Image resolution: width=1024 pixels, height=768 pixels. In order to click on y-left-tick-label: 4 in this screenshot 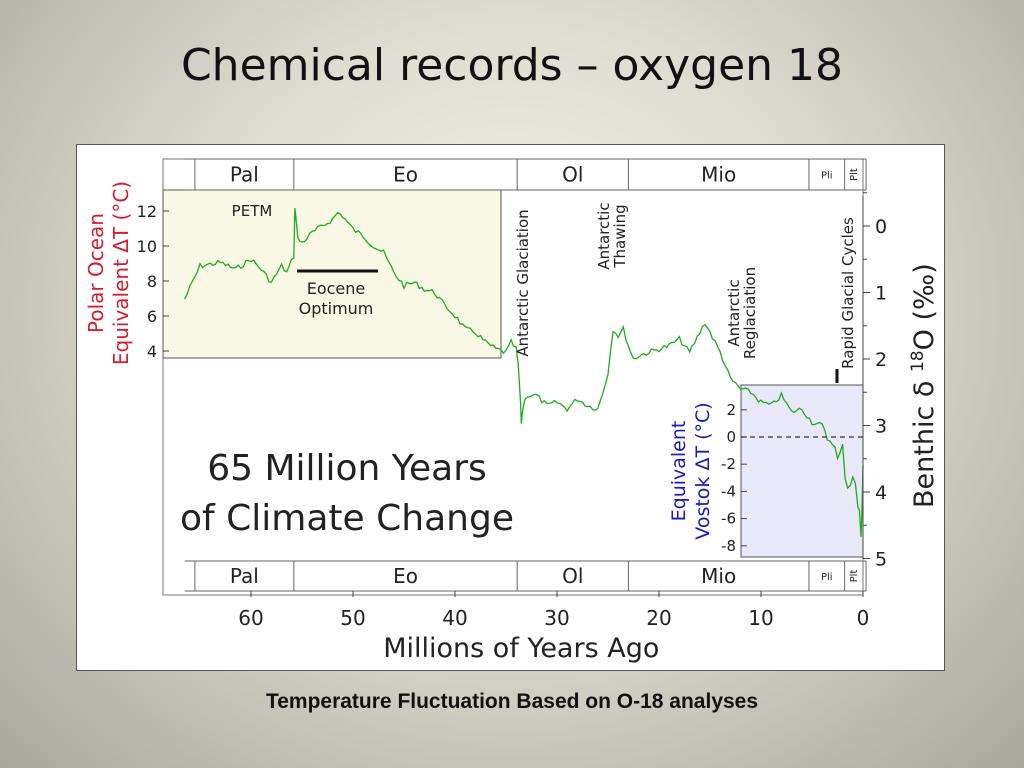, I will do `click(152, 351)`.